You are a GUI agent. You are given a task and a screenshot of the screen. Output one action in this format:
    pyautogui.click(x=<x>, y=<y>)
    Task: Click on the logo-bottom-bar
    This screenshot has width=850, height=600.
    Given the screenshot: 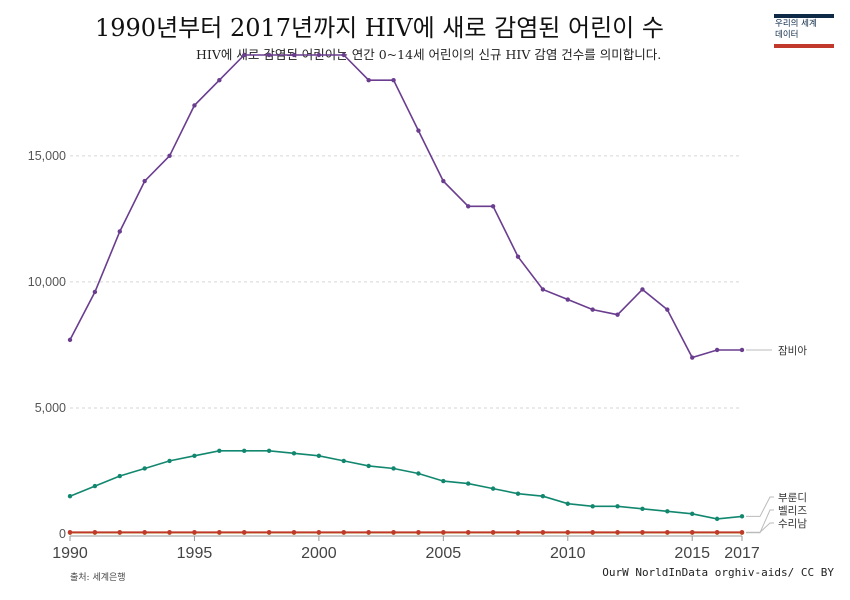 What is the action you would take?
    pyautogui.click(x=804, y=46)
    